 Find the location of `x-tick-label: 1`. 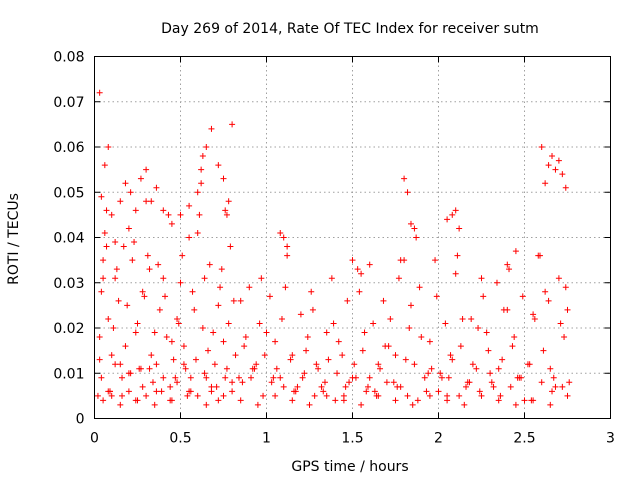

x-tick-label: 1 is located at coordinates (266, 439).